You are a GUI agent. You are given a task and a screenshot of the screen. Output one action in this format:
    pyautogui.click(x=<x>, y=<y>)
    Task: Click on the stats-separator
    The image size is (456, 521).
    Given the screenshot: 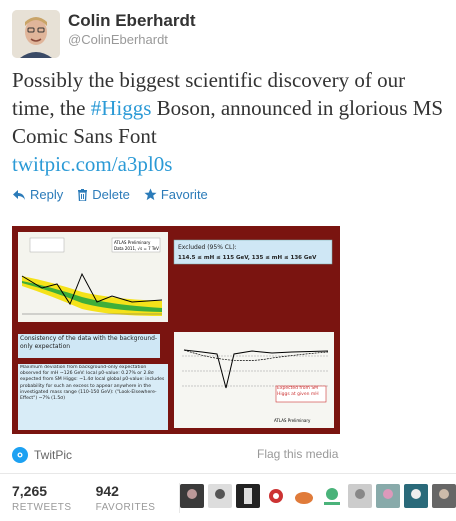 What is the action you would take?
    pyautogui.click(x=180, y=498)
    